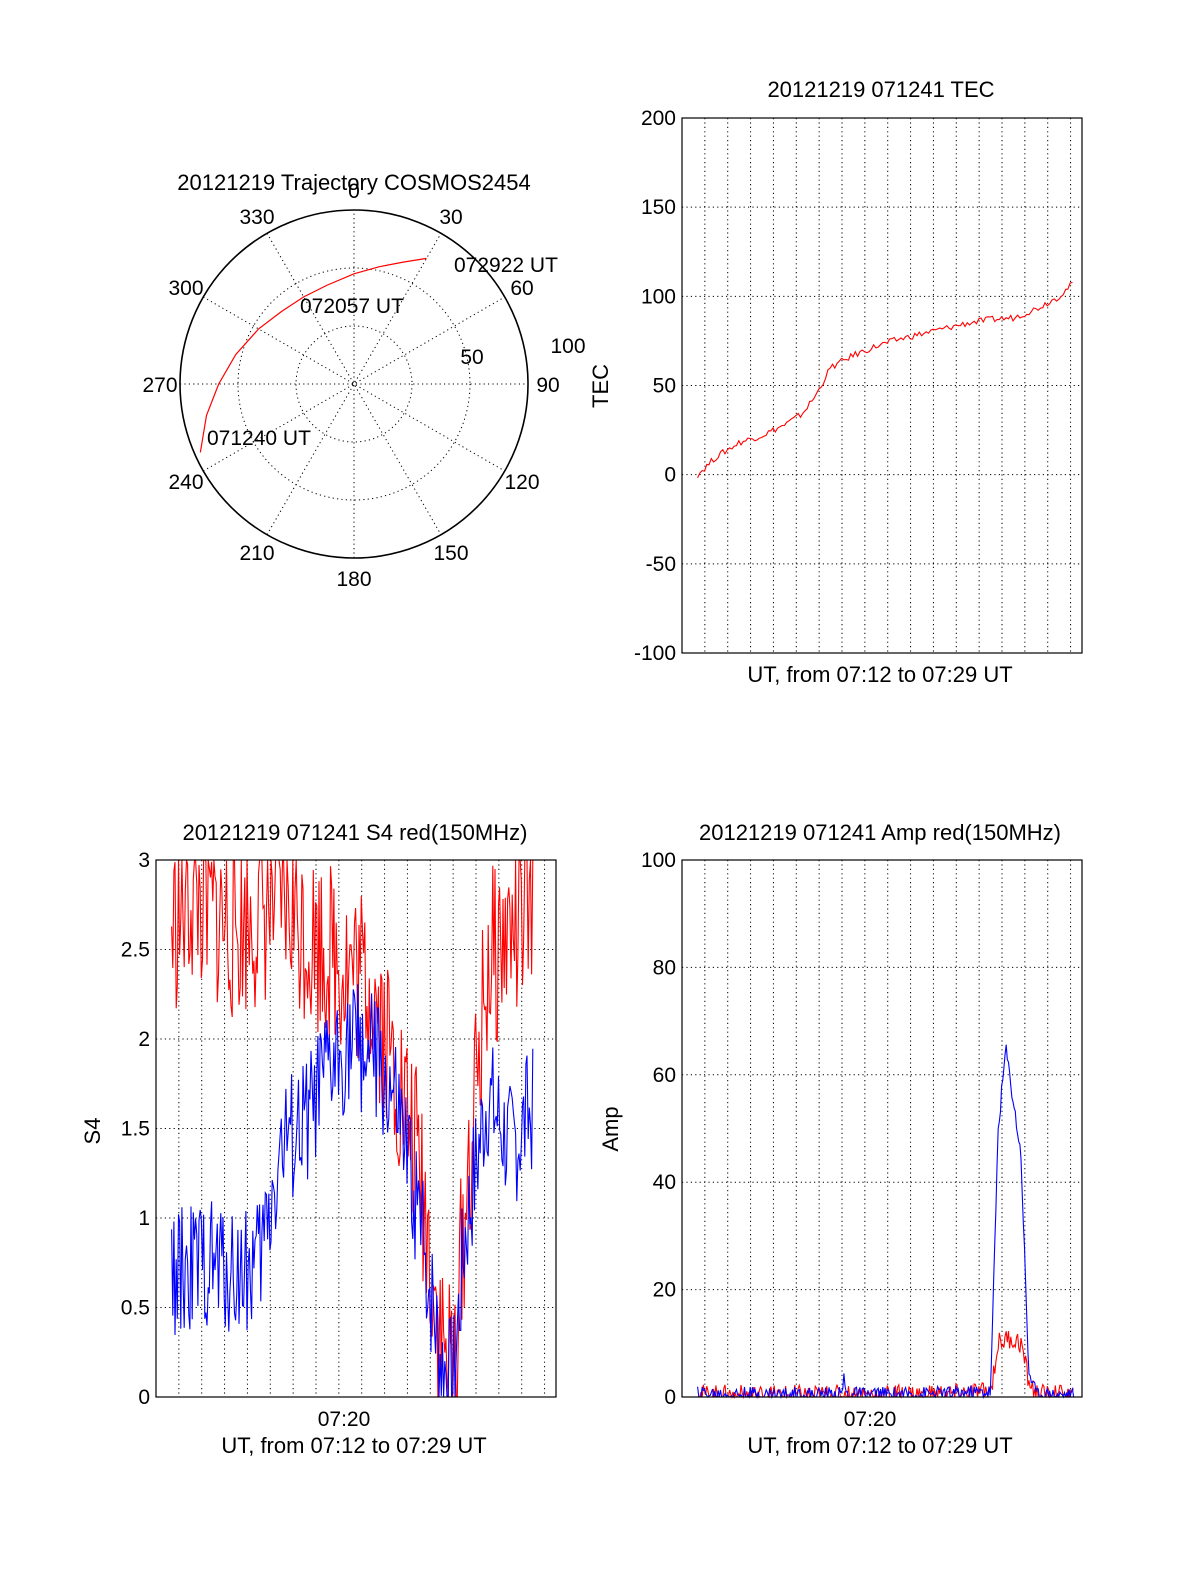 The width and height of the screenshot is (1200, 1575). What do you see at coordinates (352, 306) in the screenshot?
I see `annotation-mid-time: 072057 UT` at bounding box center [352, 306].